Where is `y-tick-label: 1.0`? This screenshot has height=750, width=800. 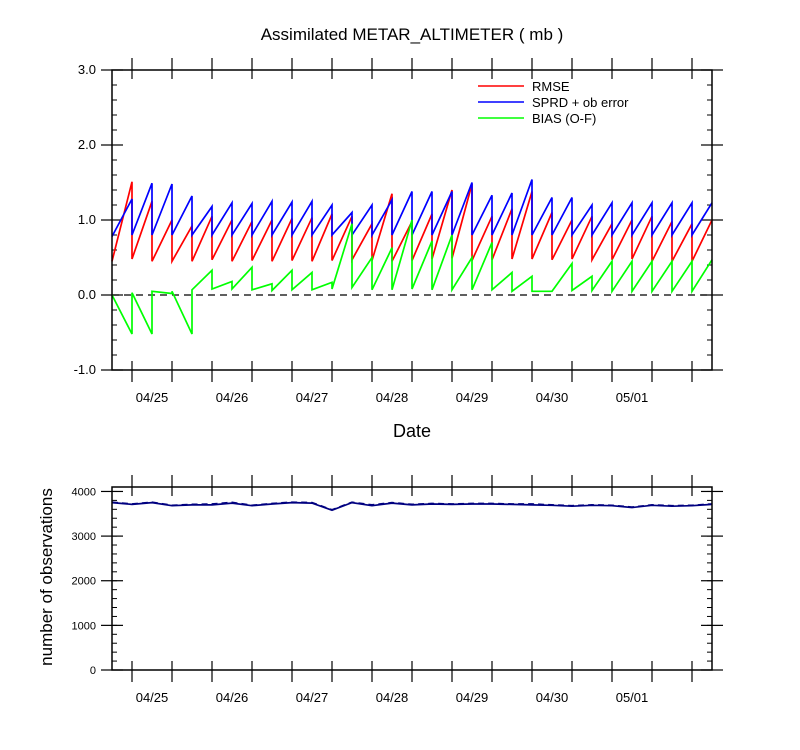
y-tick-label: 1.0 is located at coordinates (87, 219).